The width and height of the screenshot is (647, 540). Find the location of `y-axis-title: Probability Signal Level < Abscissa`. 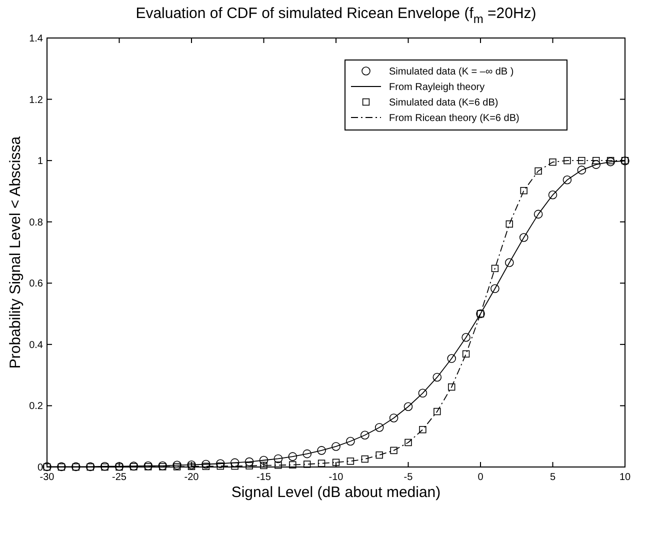

y-axis-title: Probability Signal Level < Abscissa is located at coordinates (15, 252).